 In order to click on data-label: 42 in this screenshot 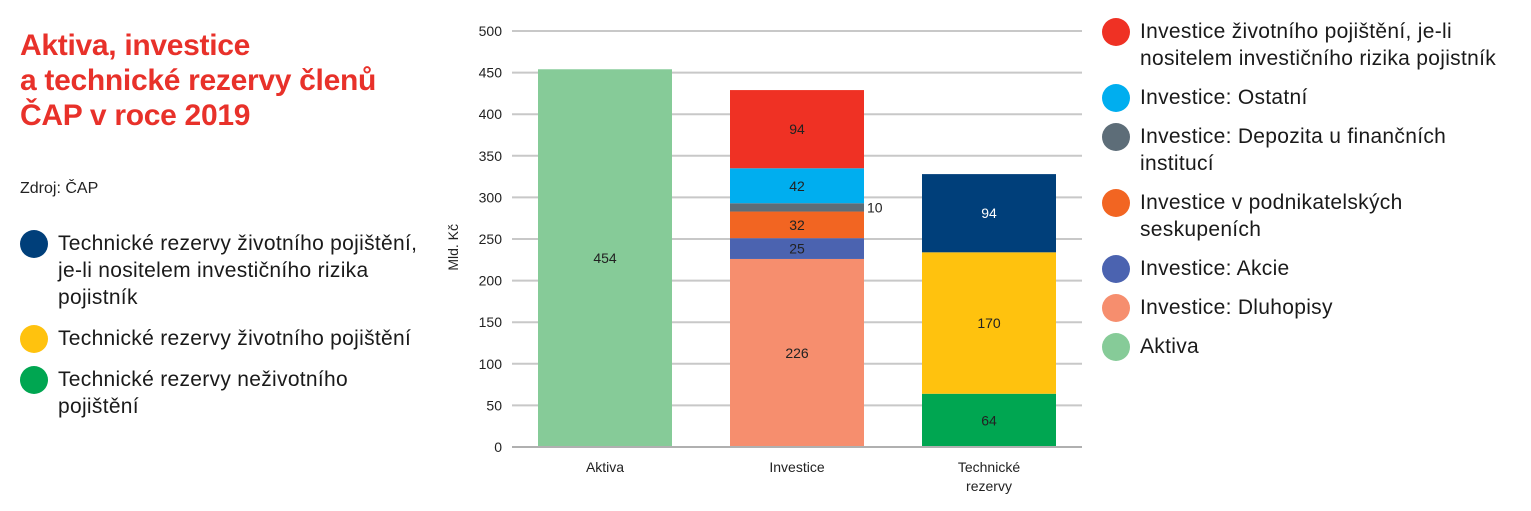, I will do `click(797, 186)`.